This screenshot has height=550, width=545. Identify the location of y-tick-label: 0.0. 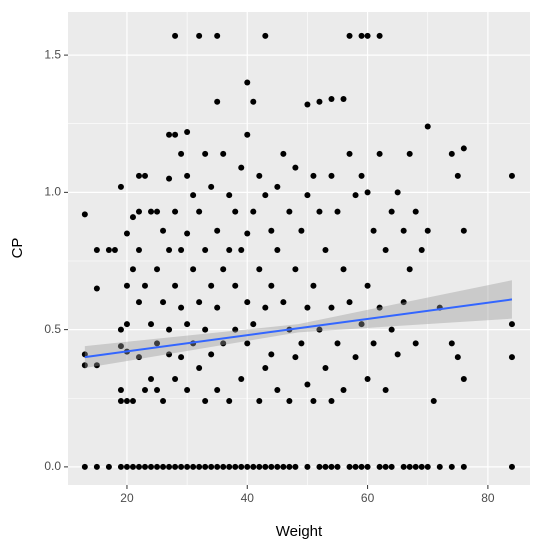
(52, 466).